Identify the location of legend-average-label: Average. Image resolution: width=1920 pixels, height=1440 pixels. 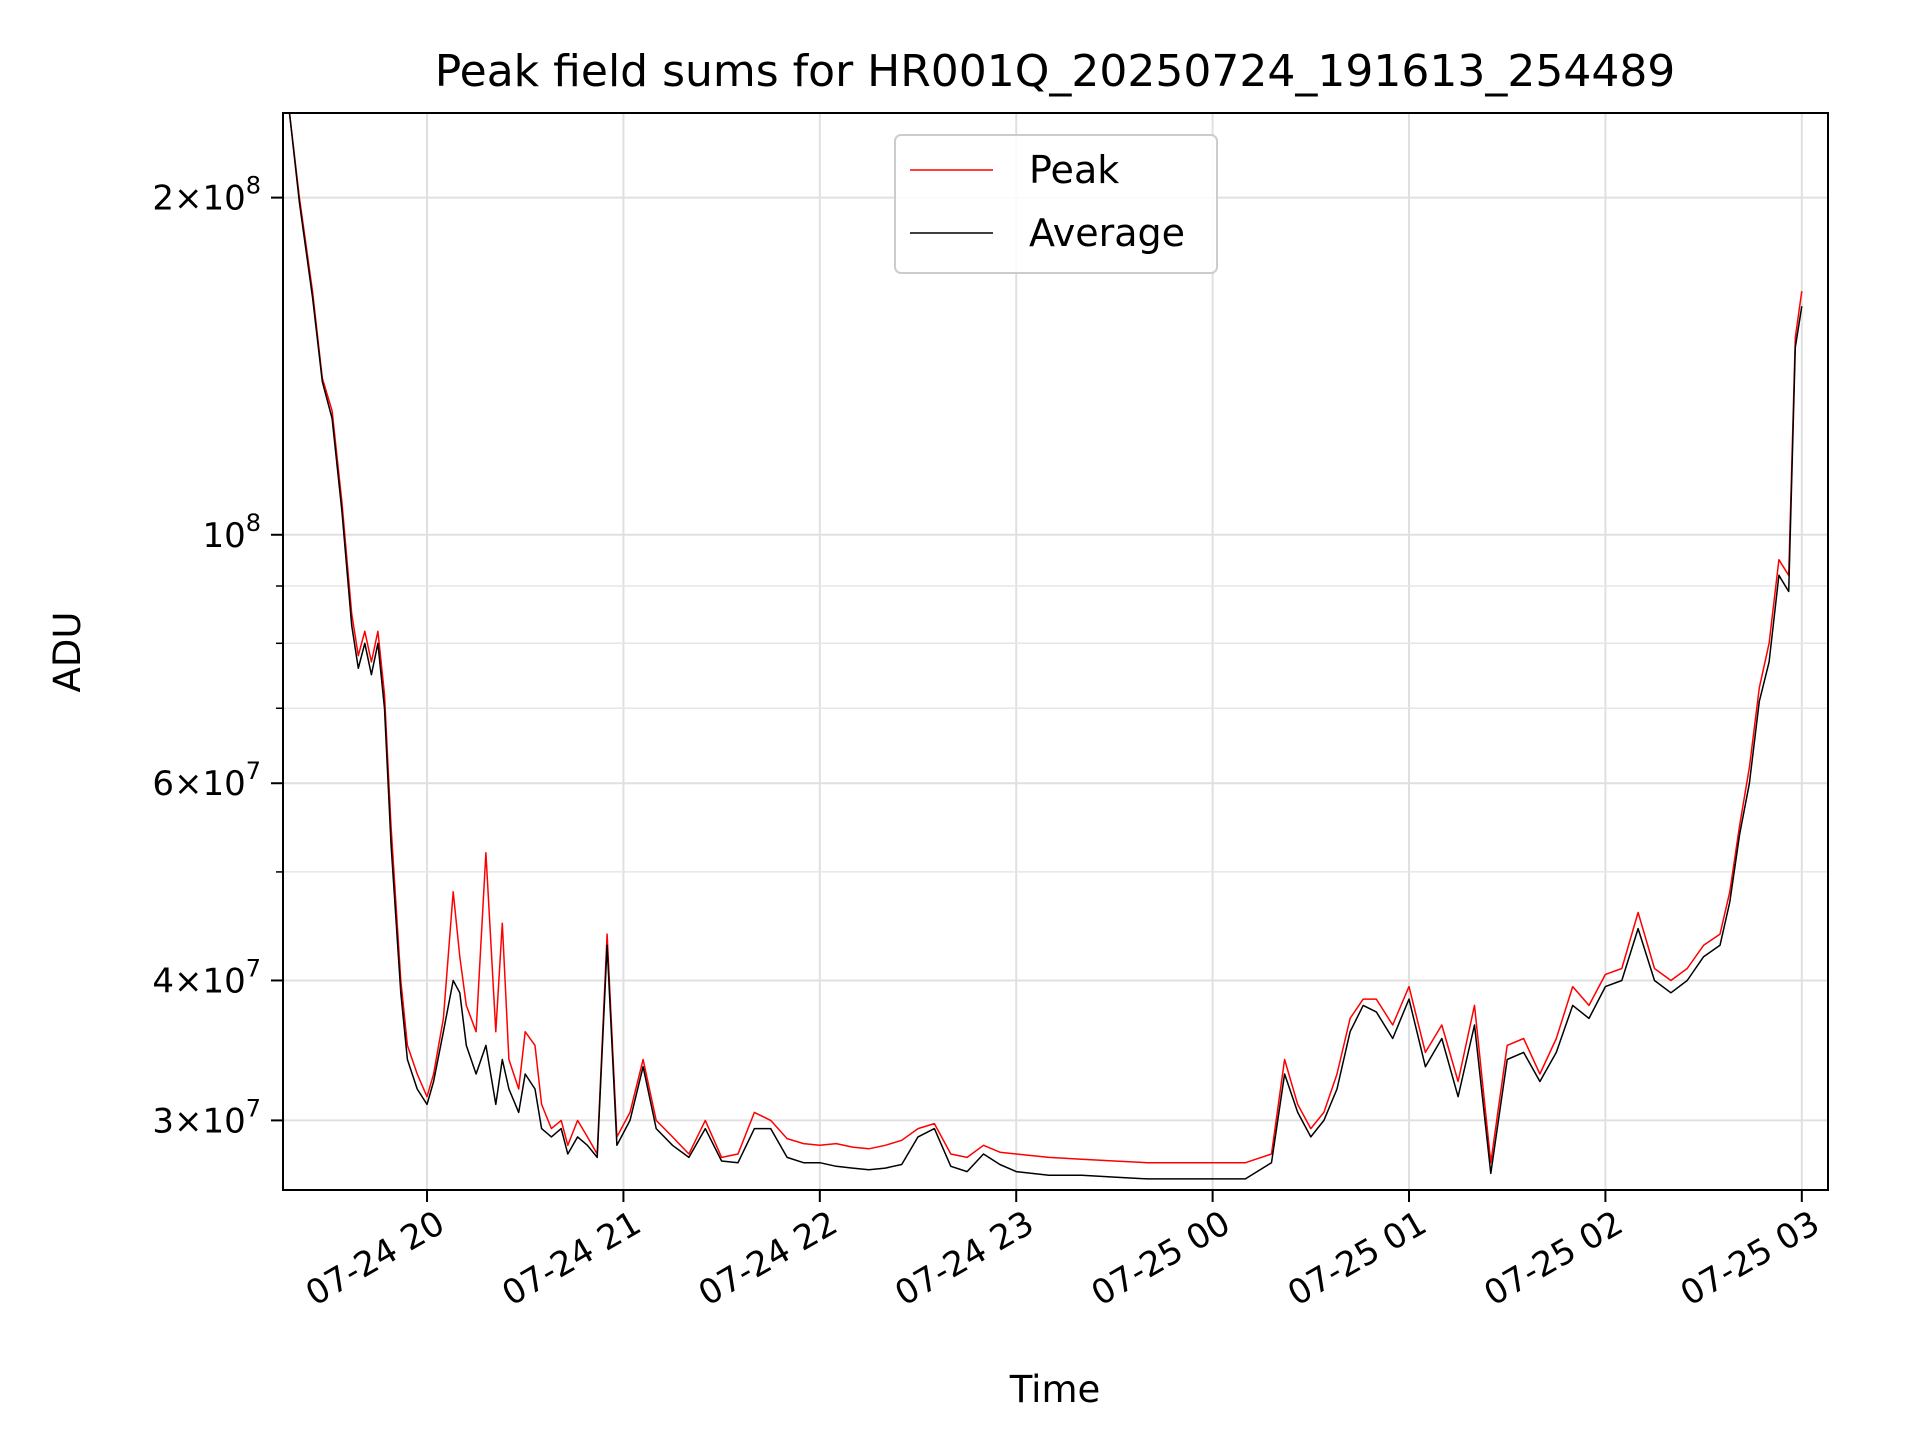
(1107, 233).